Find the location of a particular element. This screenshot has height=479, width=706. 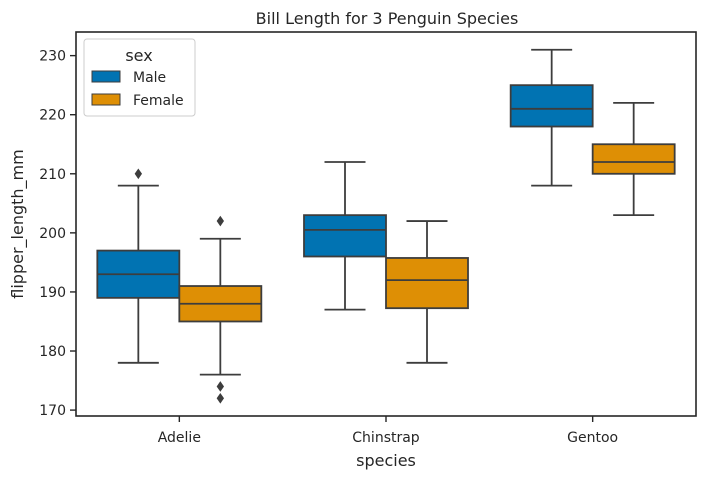

box-chinstrap-male is located at coordinates (345, 236).